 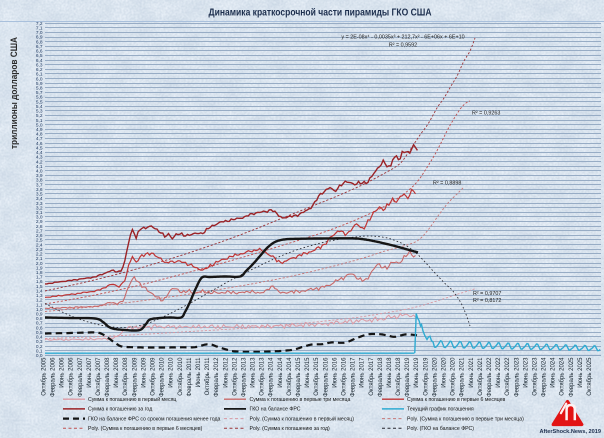 I want to click on svg-text: Февраль 2010, so click(x=163, y=377).